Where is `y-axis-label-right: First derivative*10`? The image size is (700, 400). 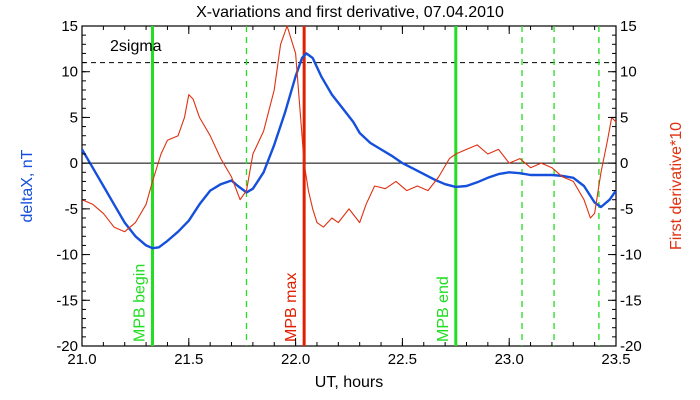 y-axis-label-right: First derivative*10 is located at coordinates (676, 186).